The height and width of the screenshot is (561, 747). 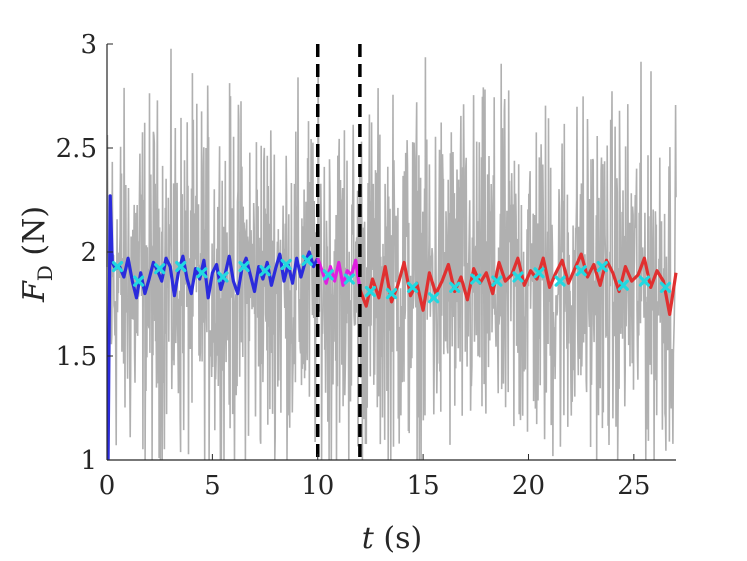 I want to click on x-axis-label: t (s), so click(x=392, y=538).